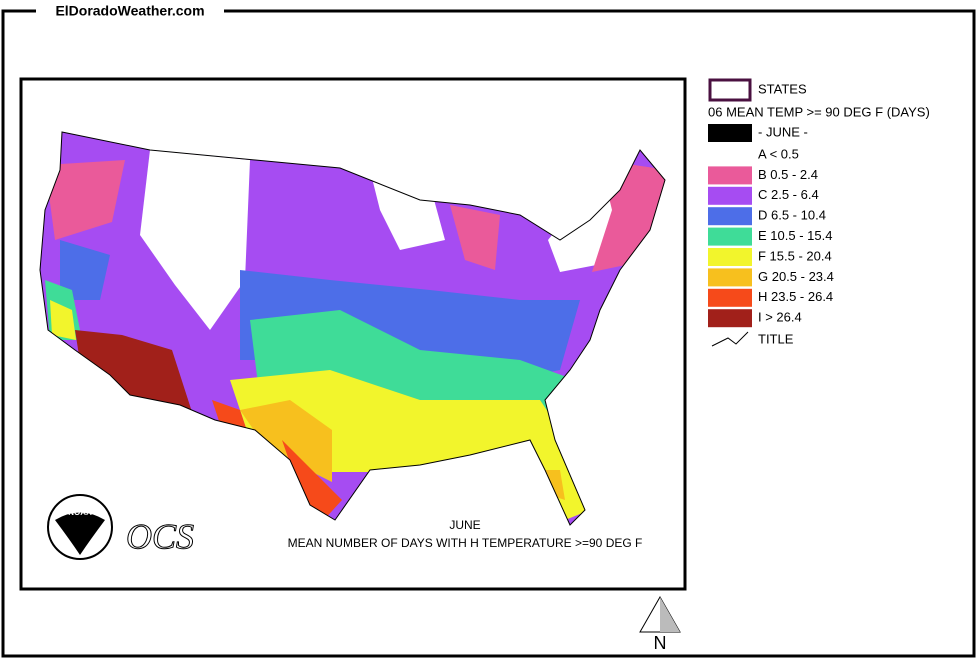  What do you see at coordinates (730, 133) in the screenshot?
I see `month-swatch` at bounding box center [730, 133].